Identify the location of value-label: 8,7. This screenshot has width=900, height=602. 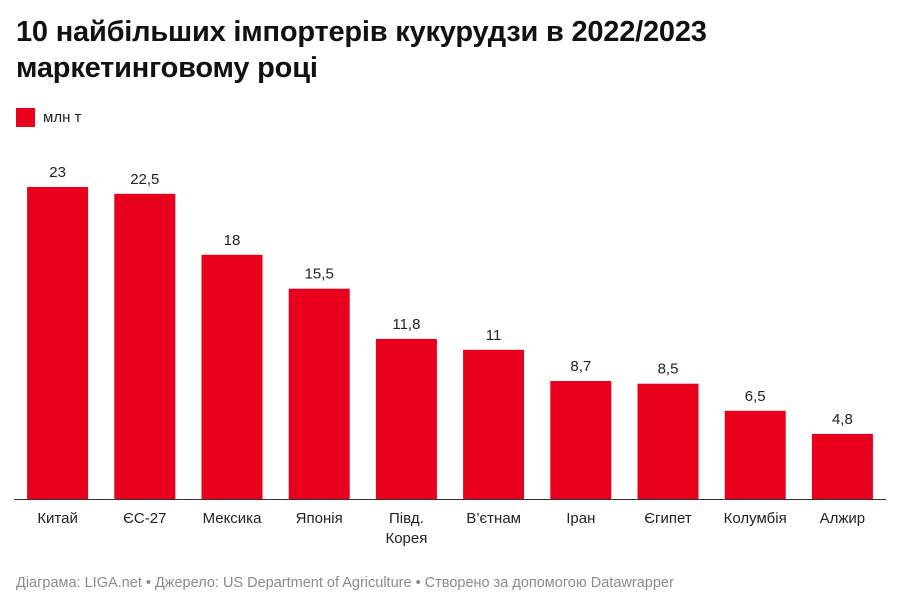
(580, 366).